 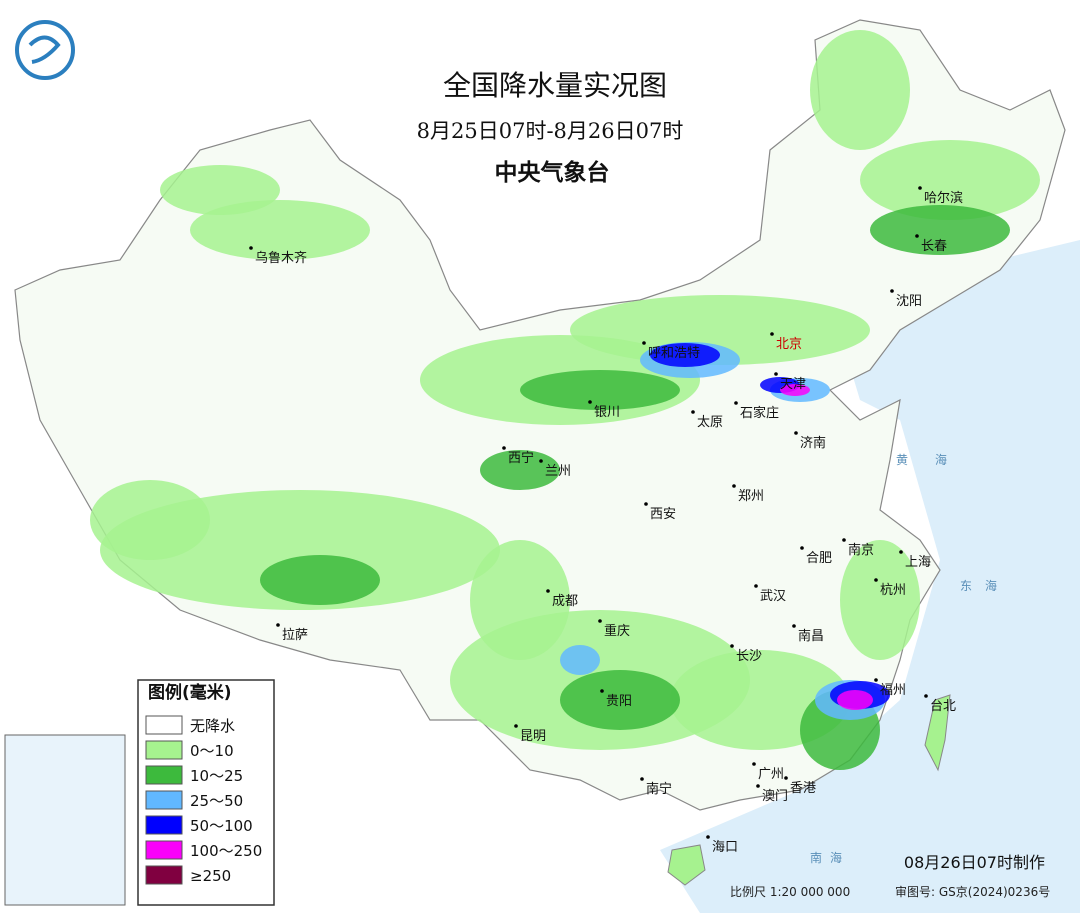 What do you see at coordinates (759, 413) in the screenshot?
I see `city-label: 石家庄` at bounding box center [759, 413].